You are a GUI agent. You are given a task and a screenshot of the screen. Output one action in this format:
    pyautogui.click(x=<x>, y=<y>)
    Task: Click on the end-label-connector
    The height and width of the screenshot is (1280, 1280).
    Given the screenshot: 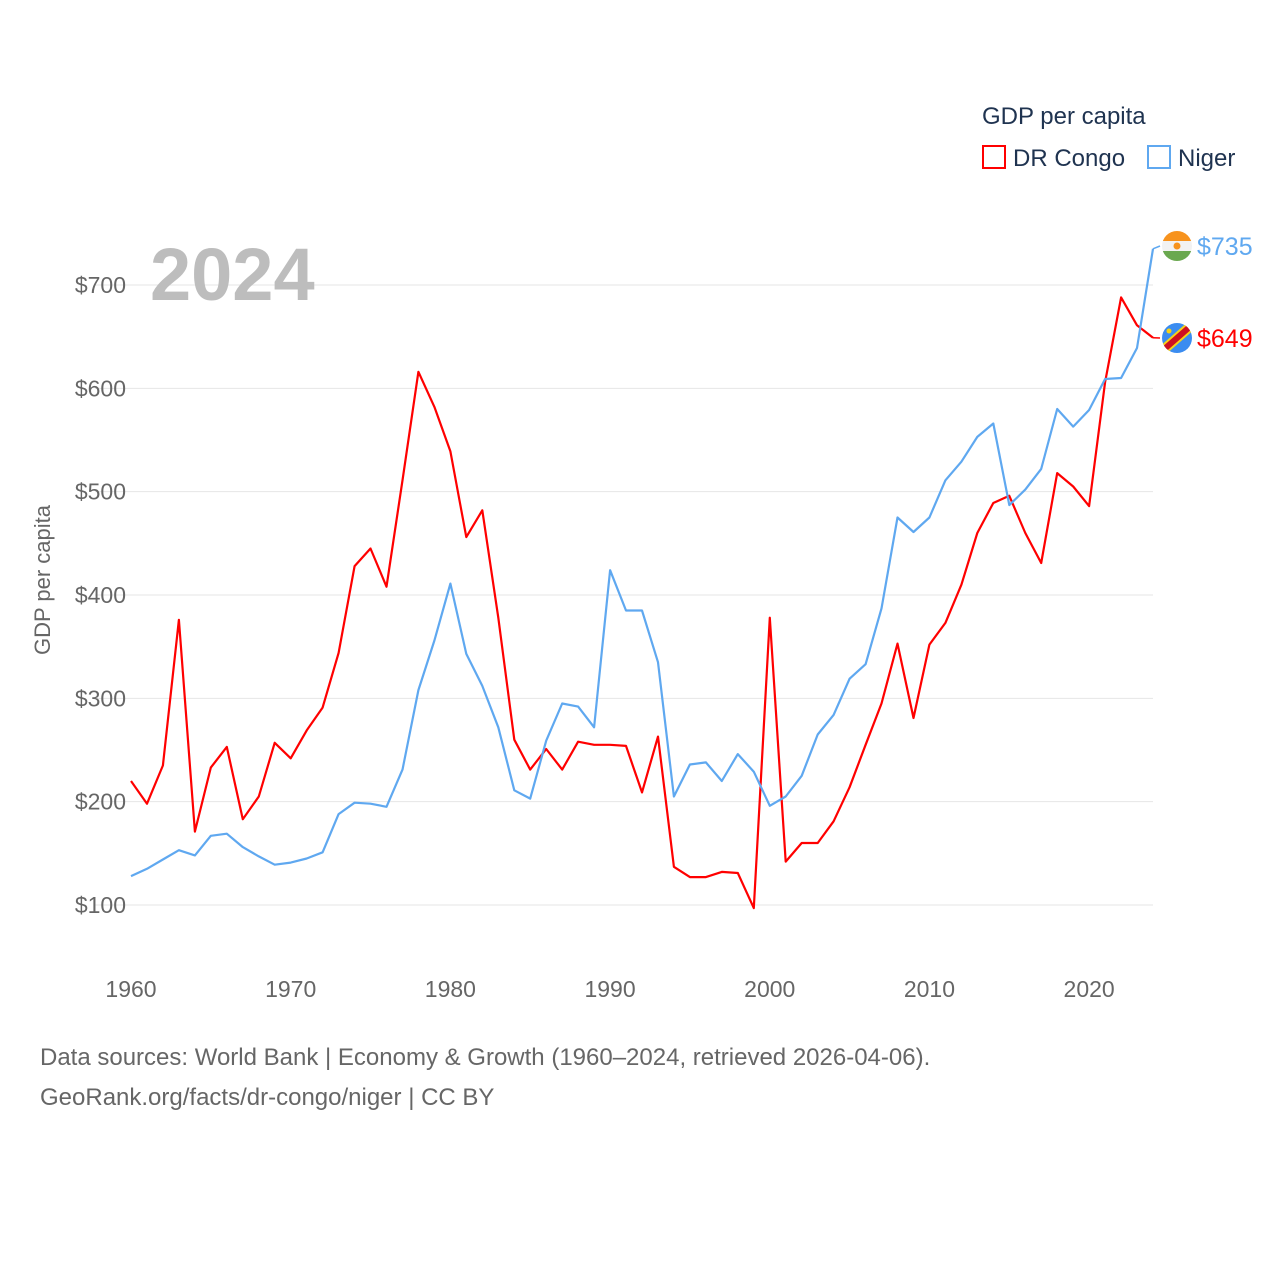 What is the action you would take?
    pyautogui.click(x=1156, y=247)
    